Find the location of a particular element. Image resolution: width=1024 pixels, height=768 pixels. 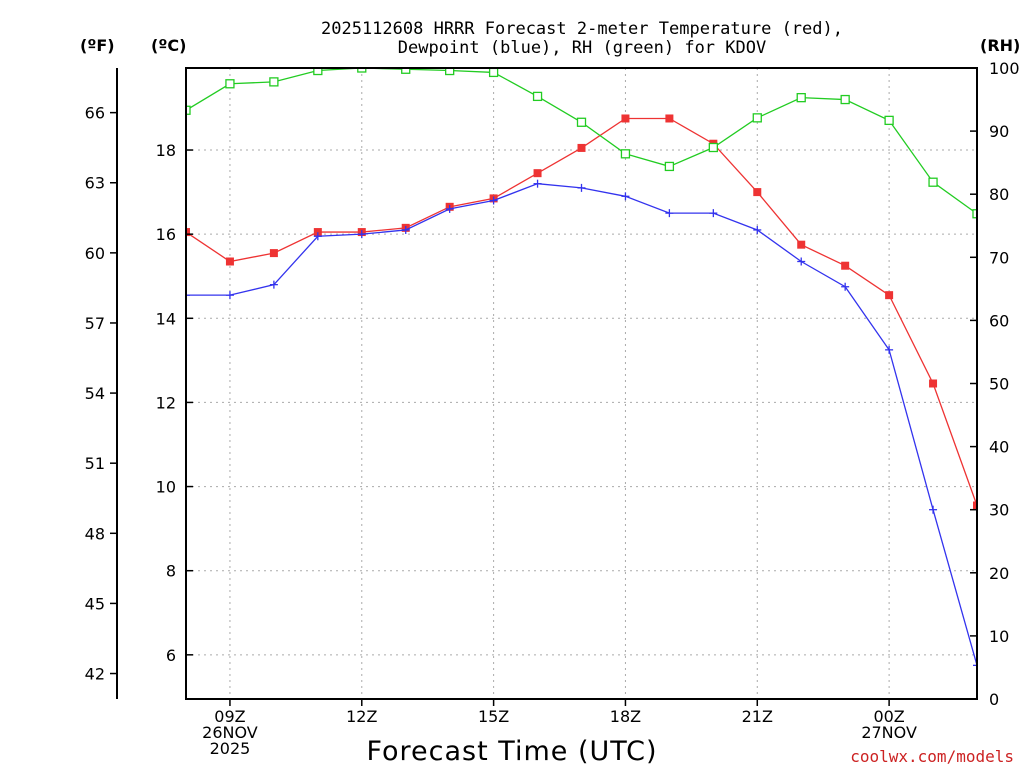

x-tick-label: 09Z is located at coordinates (229, 716).